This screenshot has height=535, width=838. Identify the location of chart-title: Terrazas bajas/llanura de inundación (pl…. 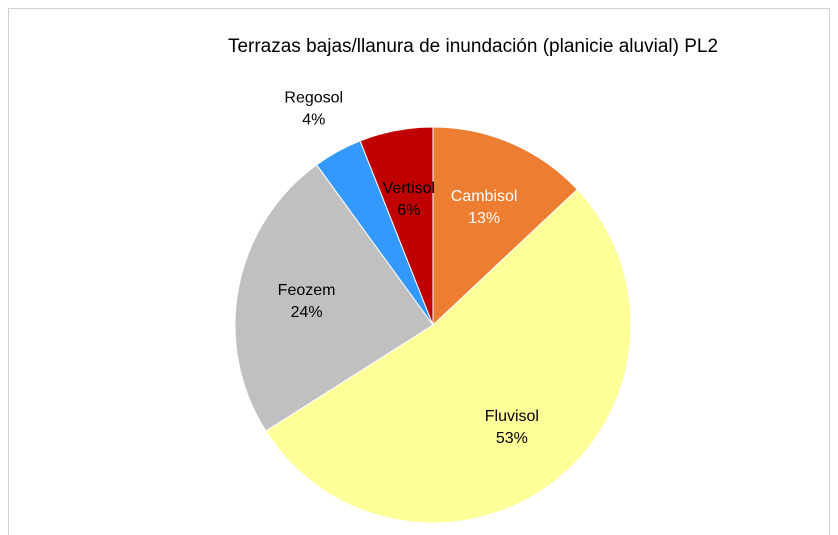
(473, 46).